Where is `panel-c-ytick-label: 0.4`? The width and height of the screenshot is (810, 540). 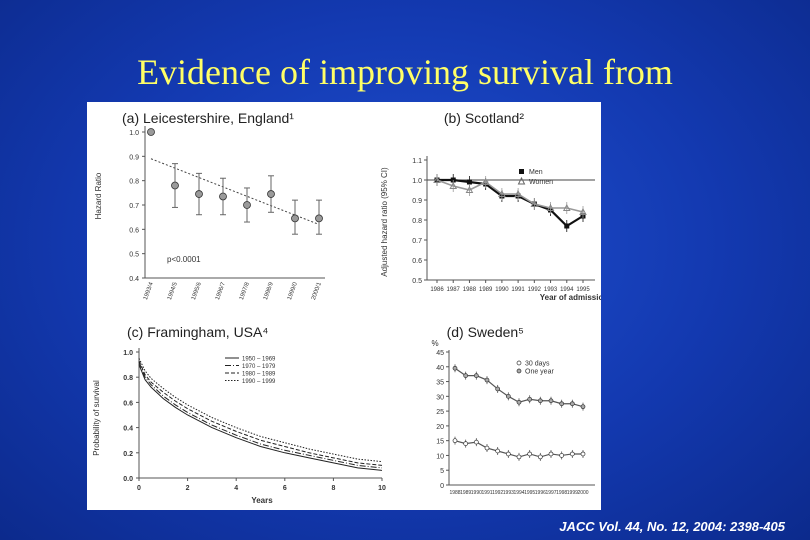
panel-c-ytick-label: 0.4 is located at coordinates (128, 429).